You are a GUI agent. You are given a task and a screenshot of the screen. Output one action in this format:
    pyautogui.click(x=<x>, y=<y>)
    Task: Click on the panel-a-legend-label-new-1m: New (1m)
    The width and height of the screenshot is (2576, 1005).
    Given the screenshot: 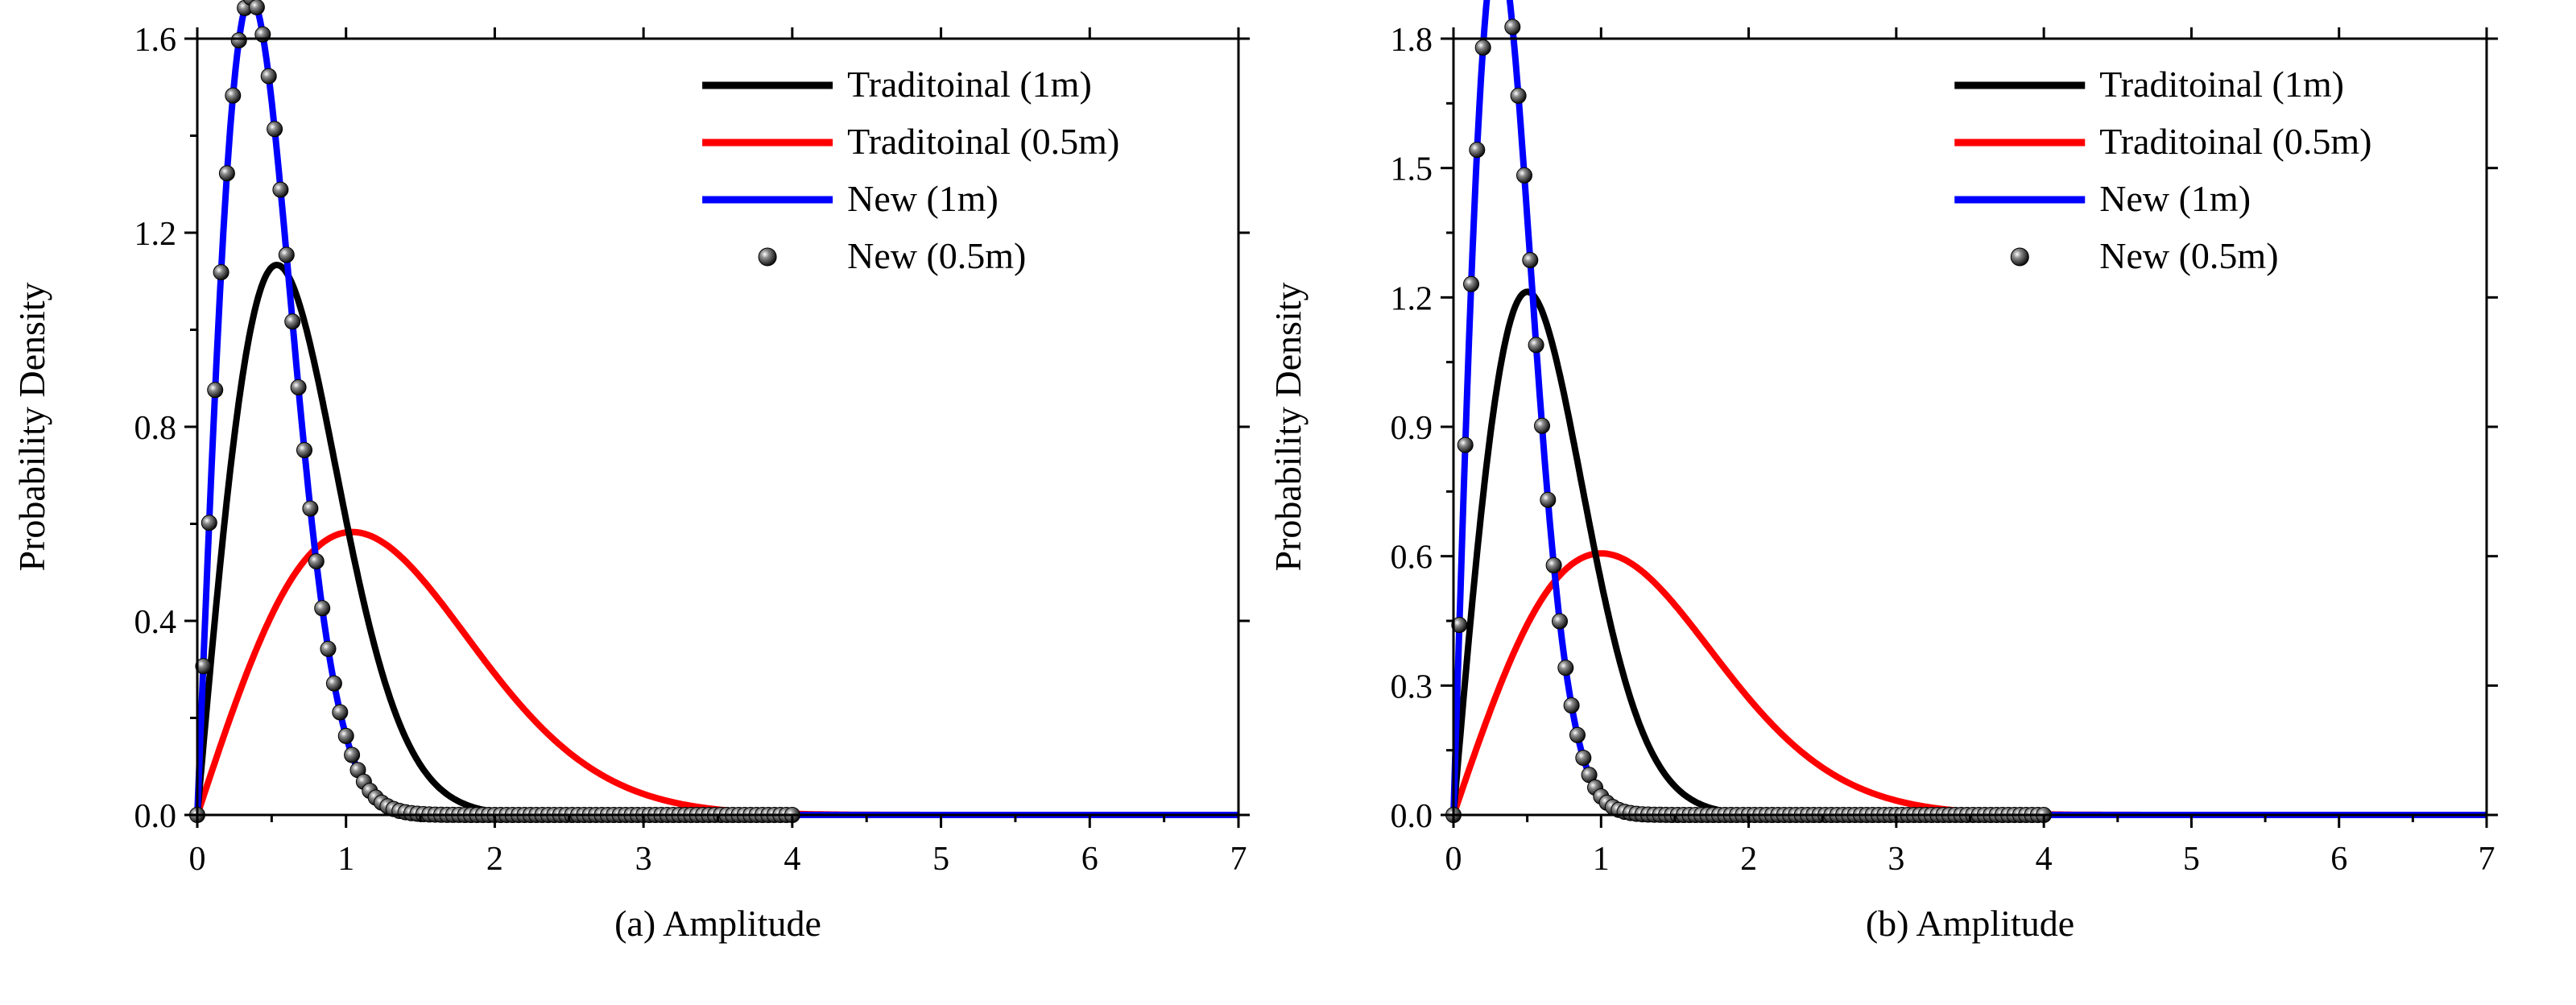 What is the action you would take?
    pyautogui.click(x=923, y=198)
    